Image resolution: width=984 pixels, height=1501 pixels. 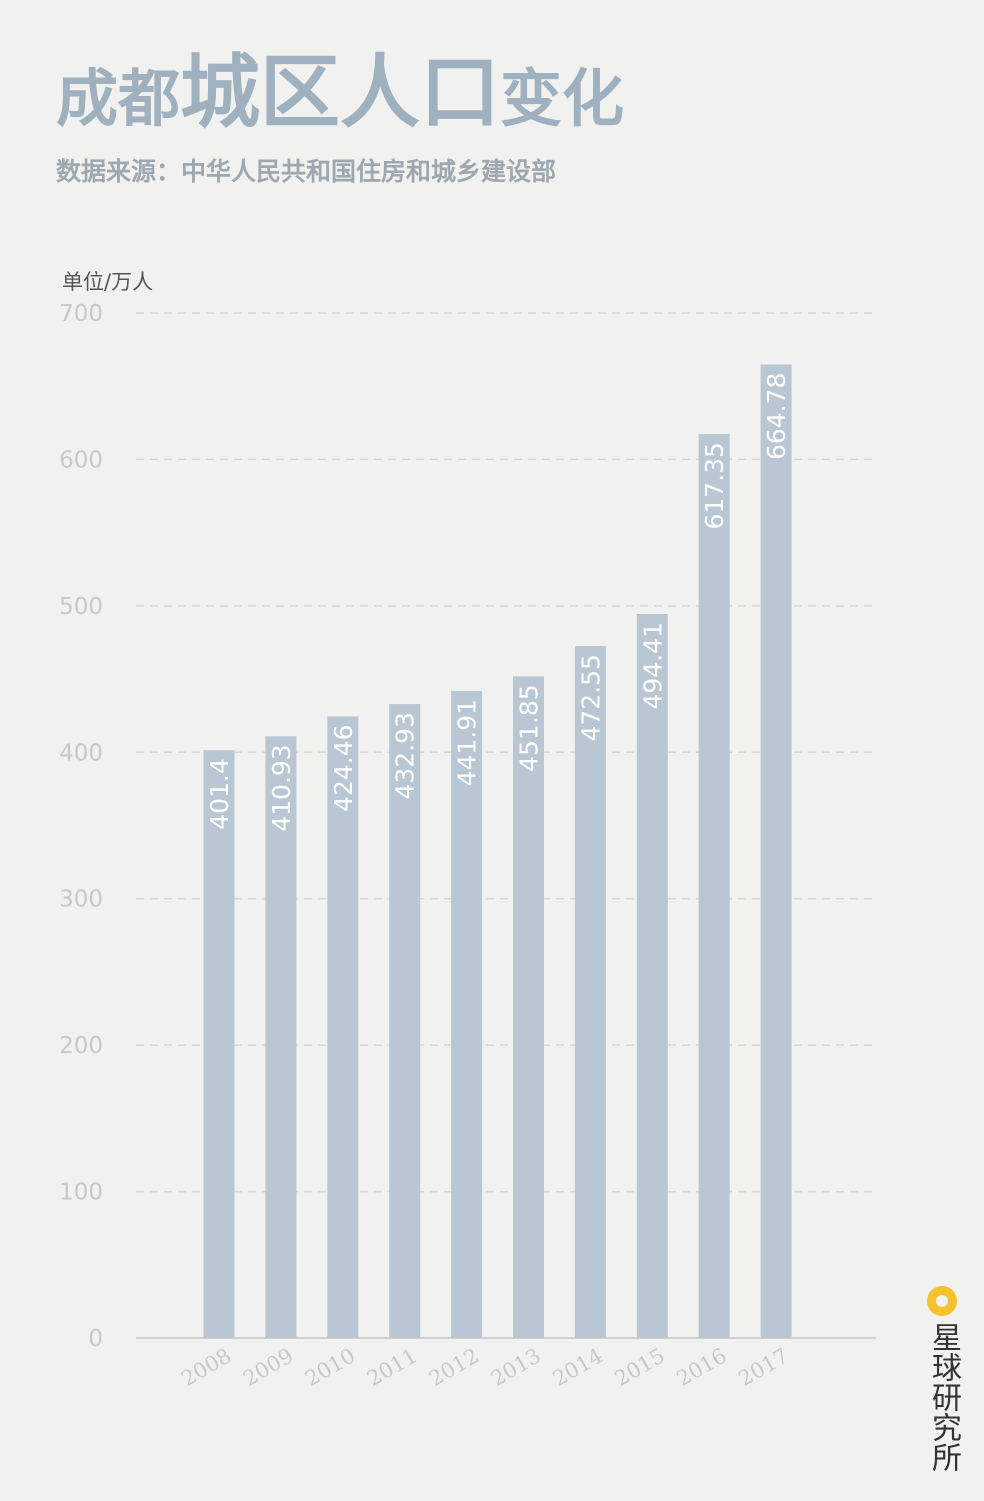 What do you see at coordinates (95, 1339) in the screenshot?
I see `y-tick-label: 0` at bounding box center [95, 1339].